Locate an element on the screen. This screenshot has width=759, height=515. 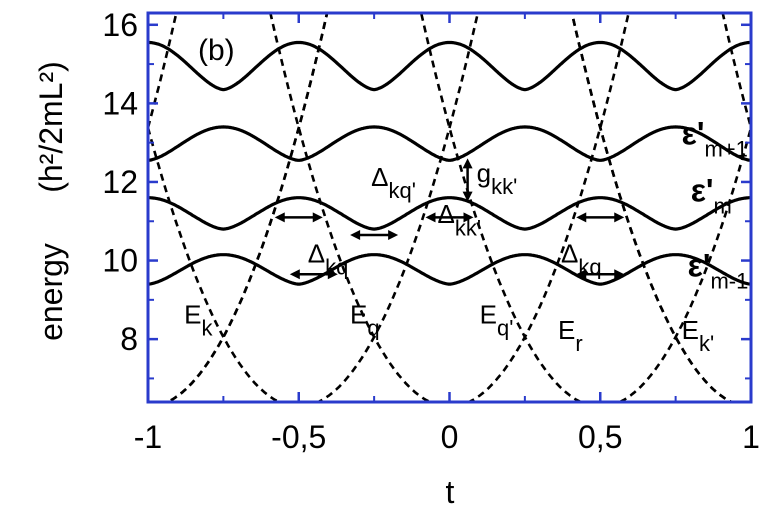
annotation-8: Eq' is located at coordinates (497, 319).